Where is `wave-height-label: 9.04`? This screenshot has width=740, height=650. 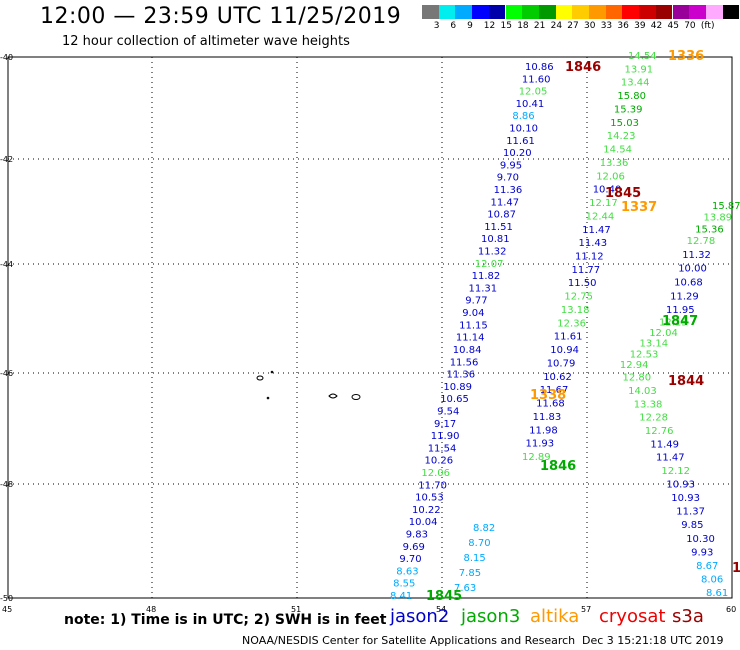
wave-height-label: 9.04 is located at coordinates (473, 313).